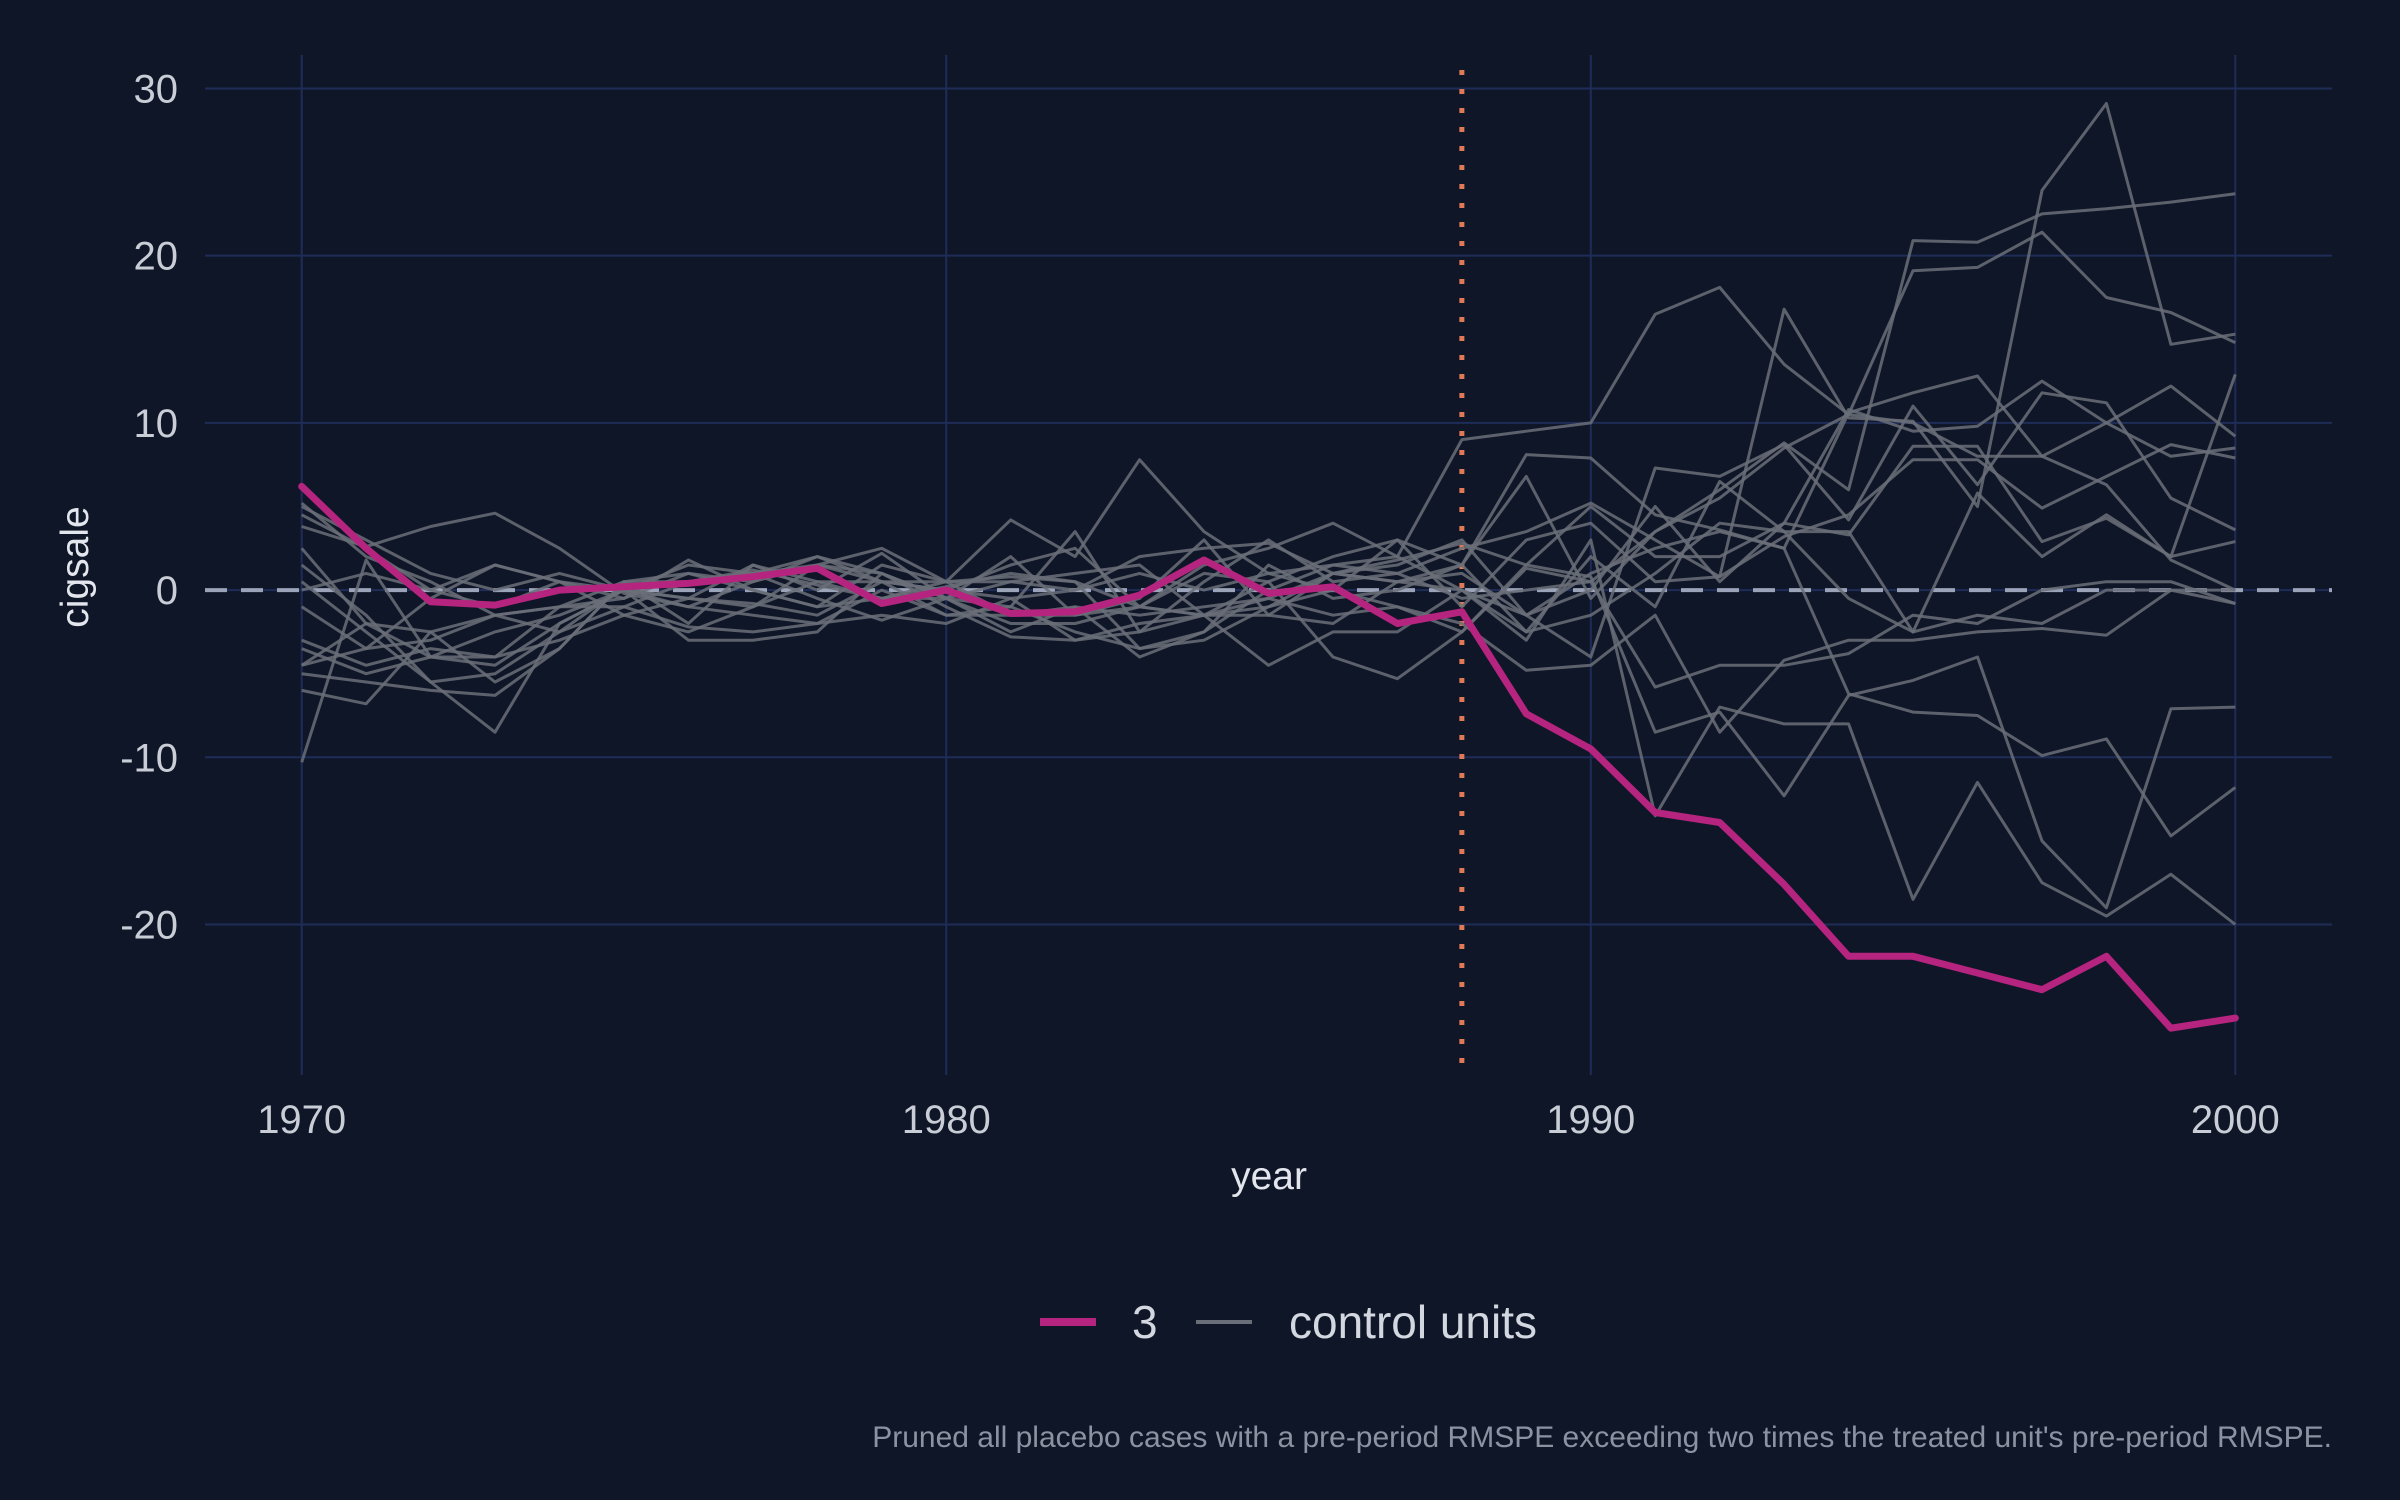 The width and height of the screenshot is (2400, 1500). Describe the element at coordinates (167, 591) in the screenshot. I see `y-tick-label: 0` at that location.